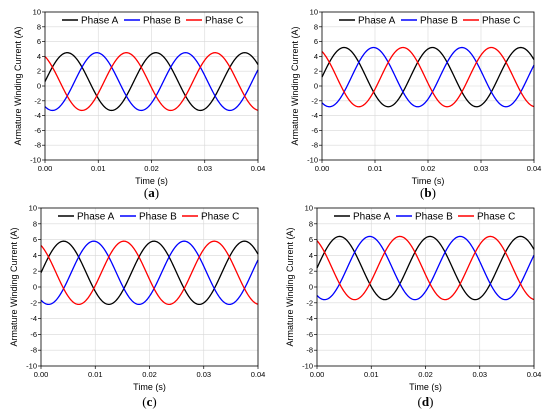 This screenshot has width=550, height=419. I want to click on panel-caption: (c), so click(149, 401).